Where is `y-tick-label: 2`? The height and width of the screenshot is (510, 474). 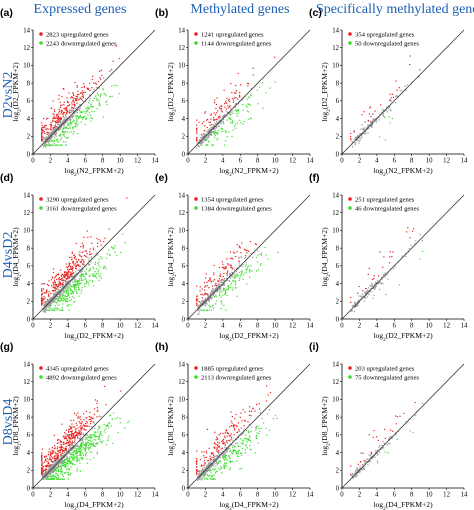
y-tick-label: 2 is located at coordinates (29, 137).